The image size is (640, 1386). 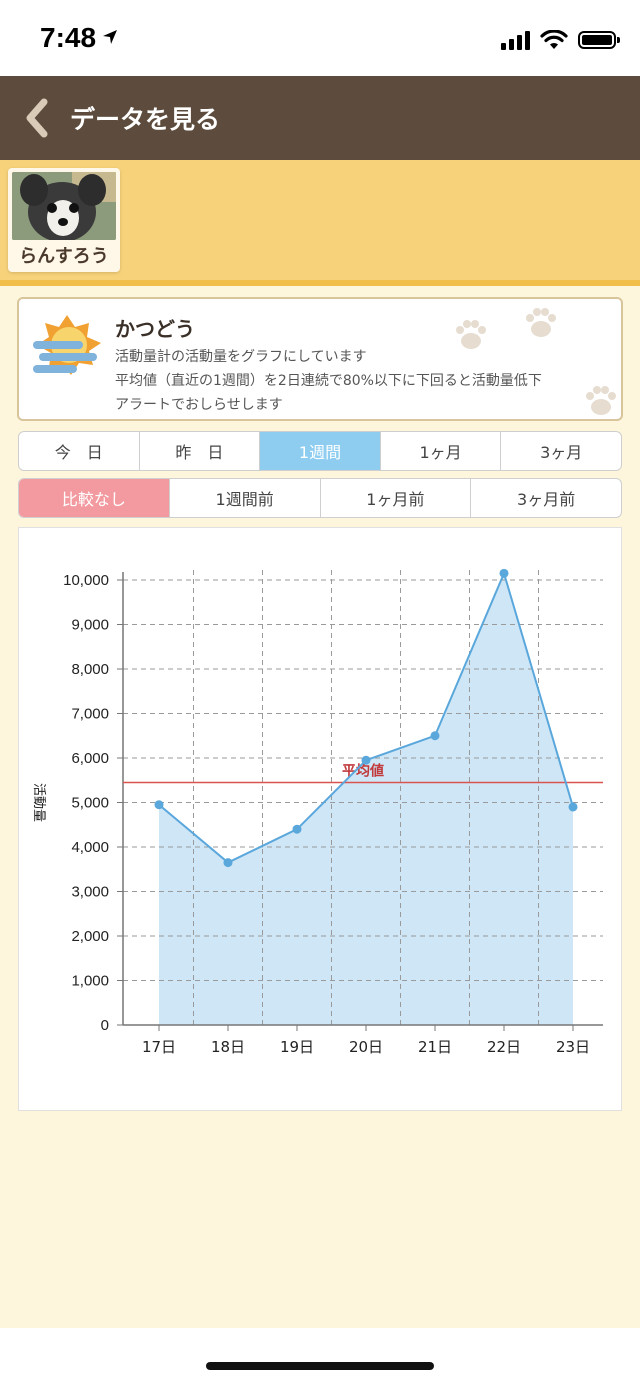 I want to click on y-tick-label: 4,000, so click(x=90, y=847).